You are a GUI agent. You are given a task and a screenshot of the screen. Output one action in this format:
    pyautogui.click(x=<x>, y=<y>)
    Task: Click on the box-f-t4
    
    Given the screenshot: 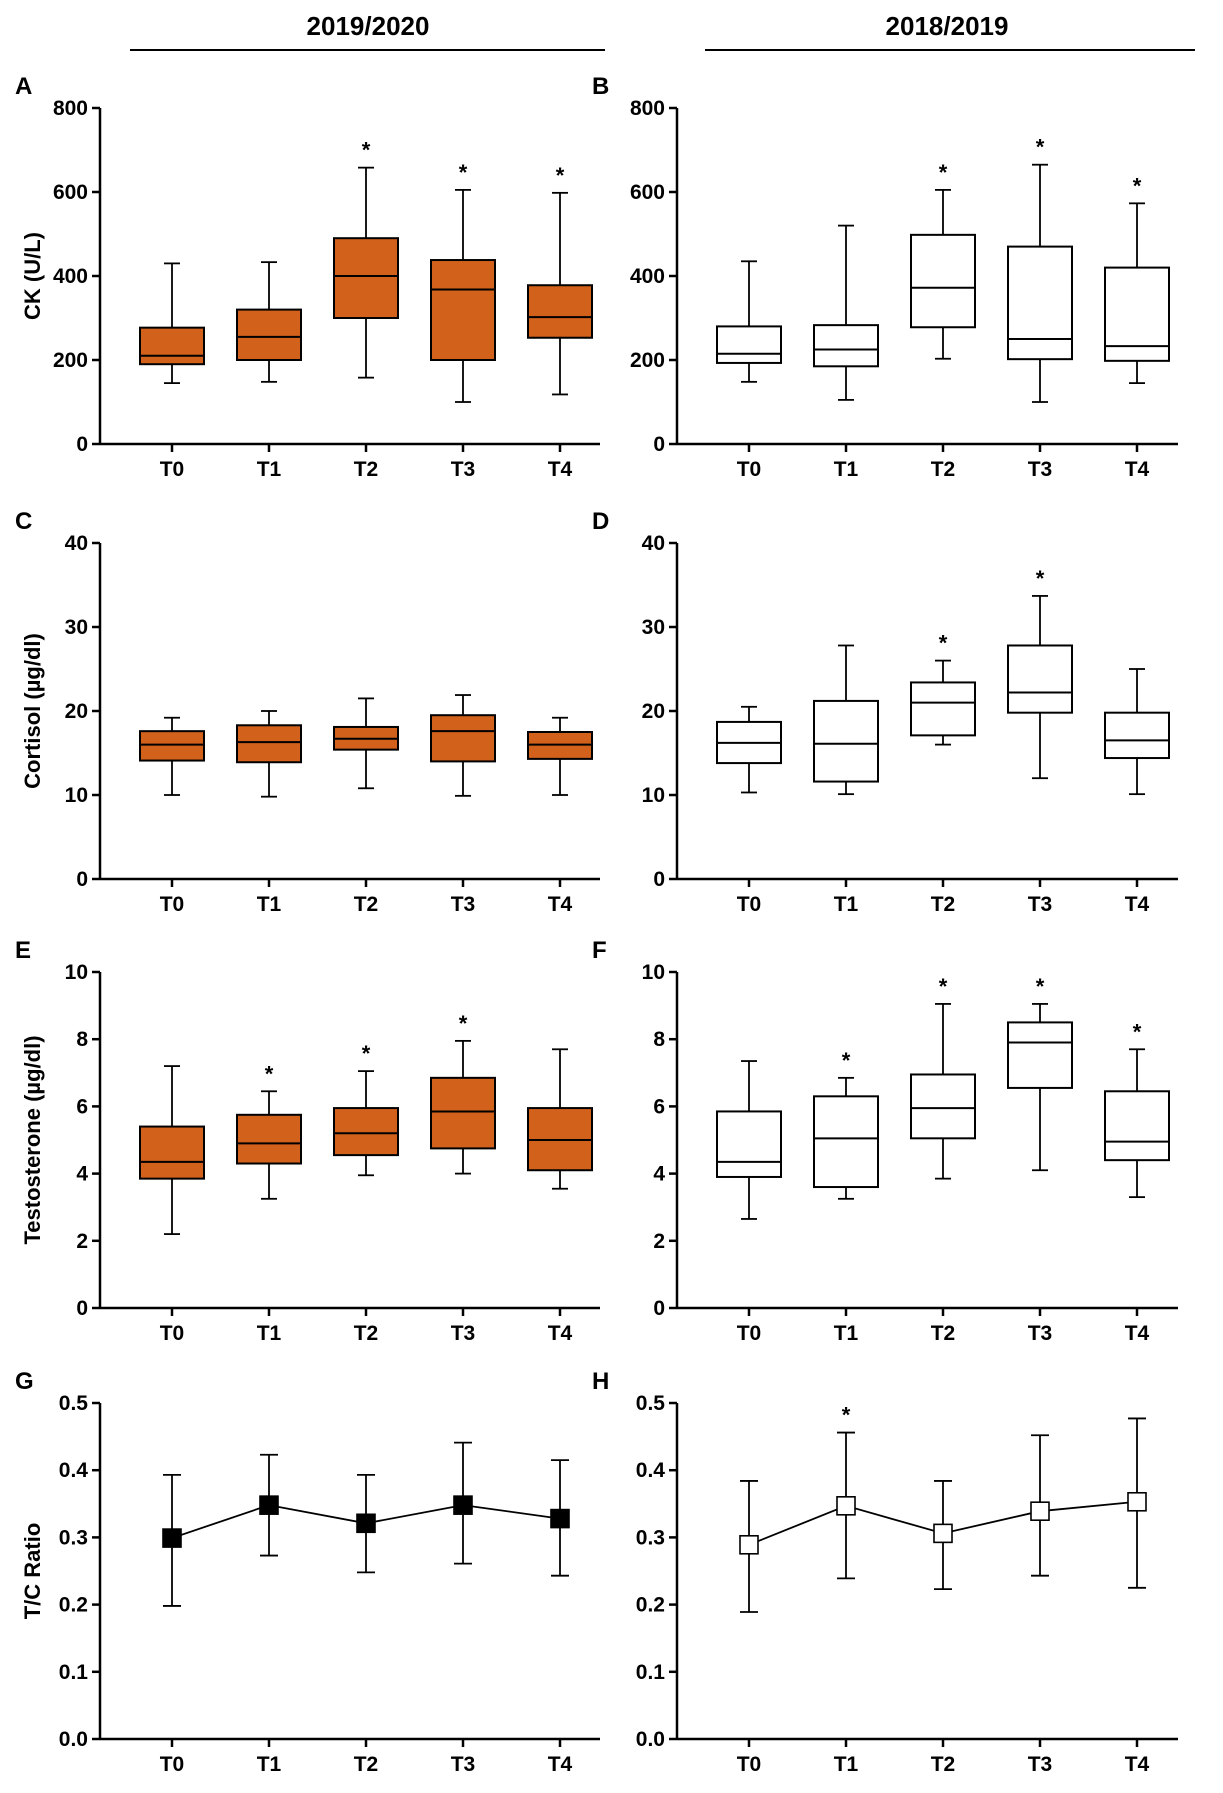 What is the action you would take?
    pyautogui.click(x=1137, y=1123)
    